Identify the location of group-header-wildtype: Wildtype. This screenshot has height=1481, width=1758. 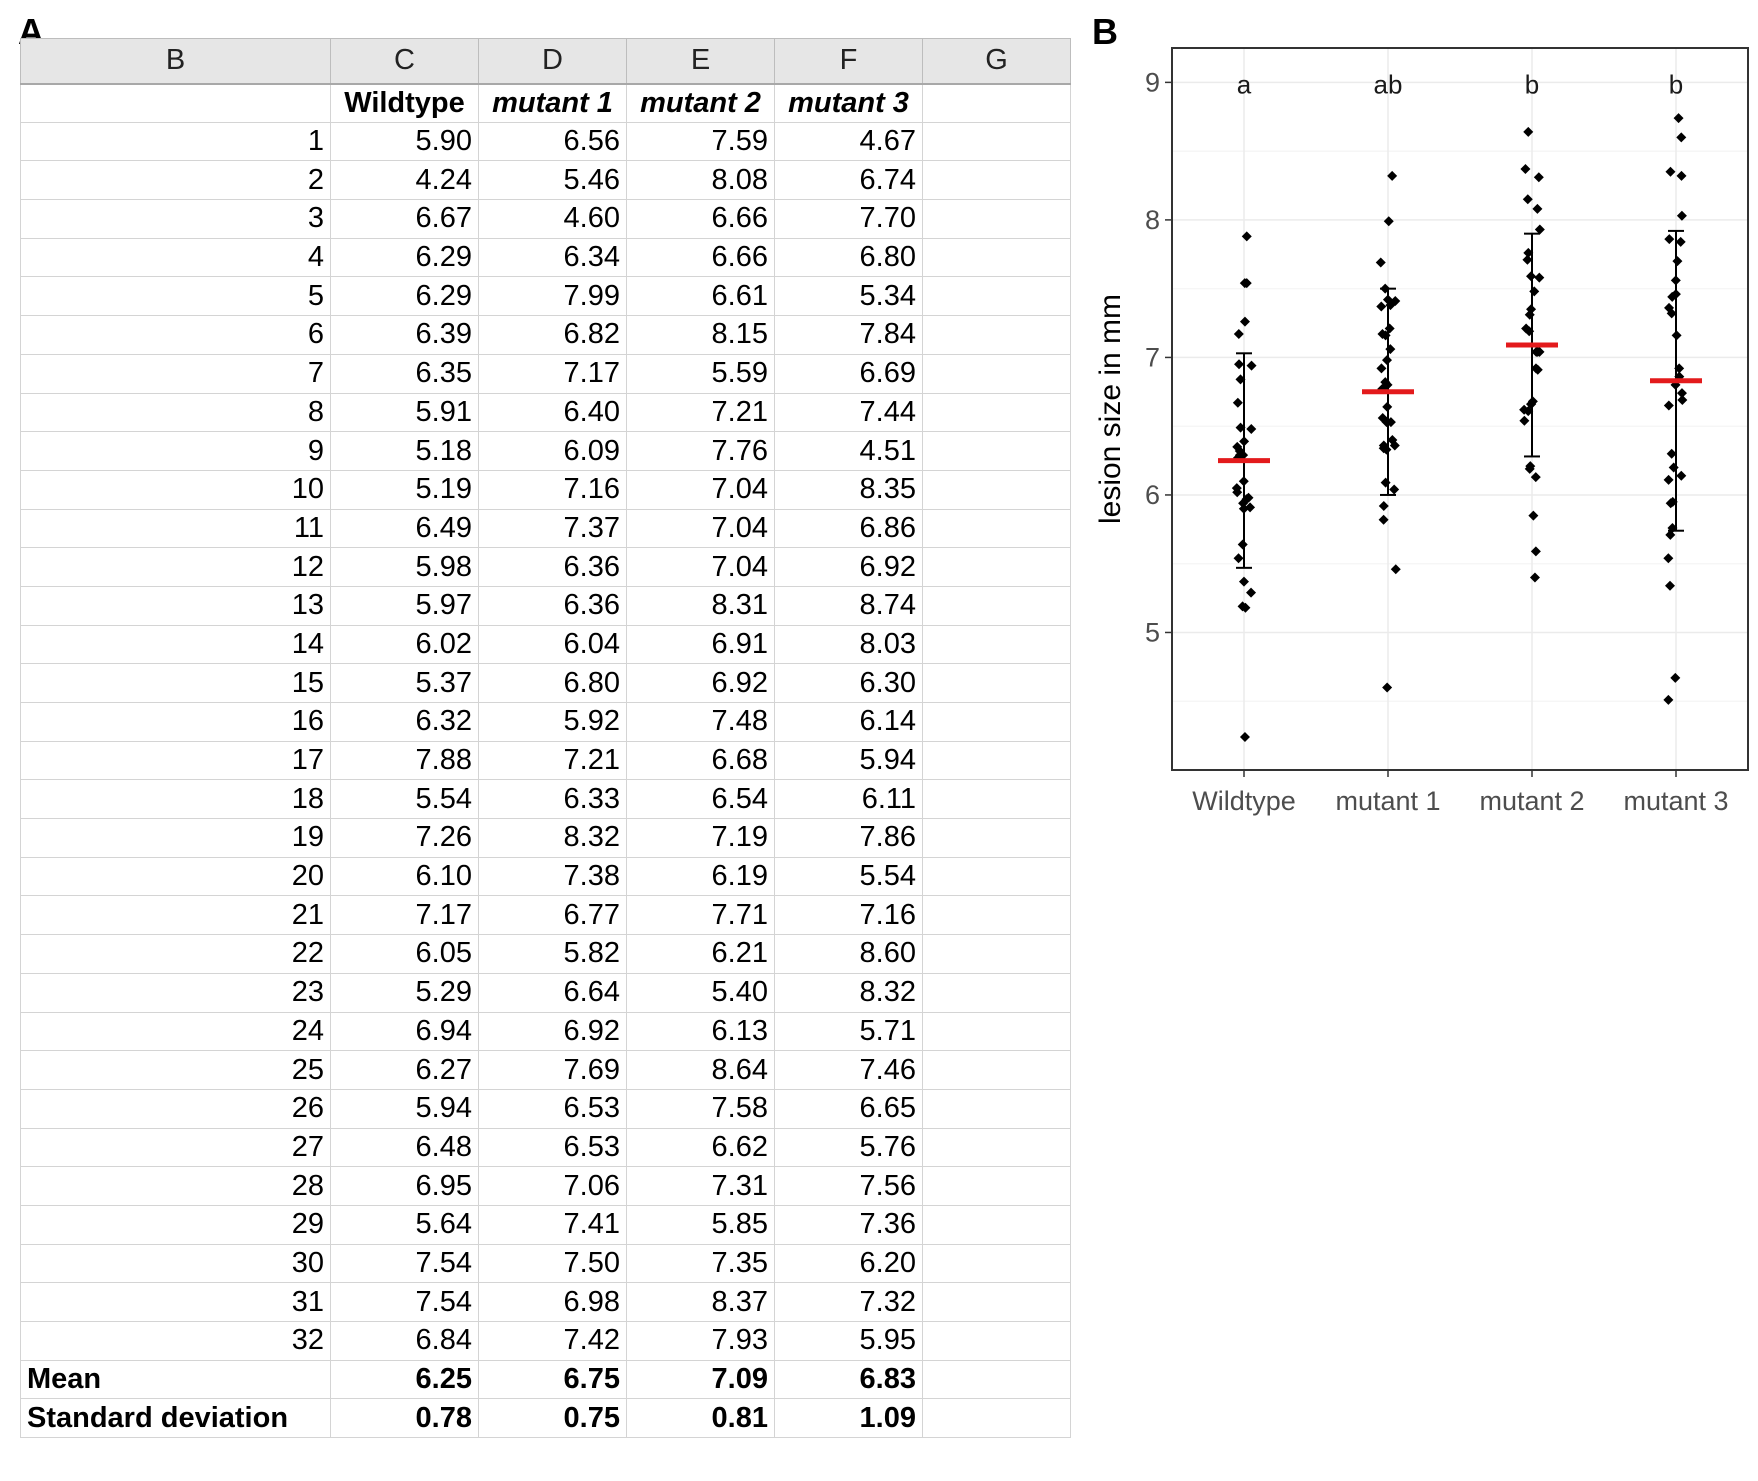
(404, 103).